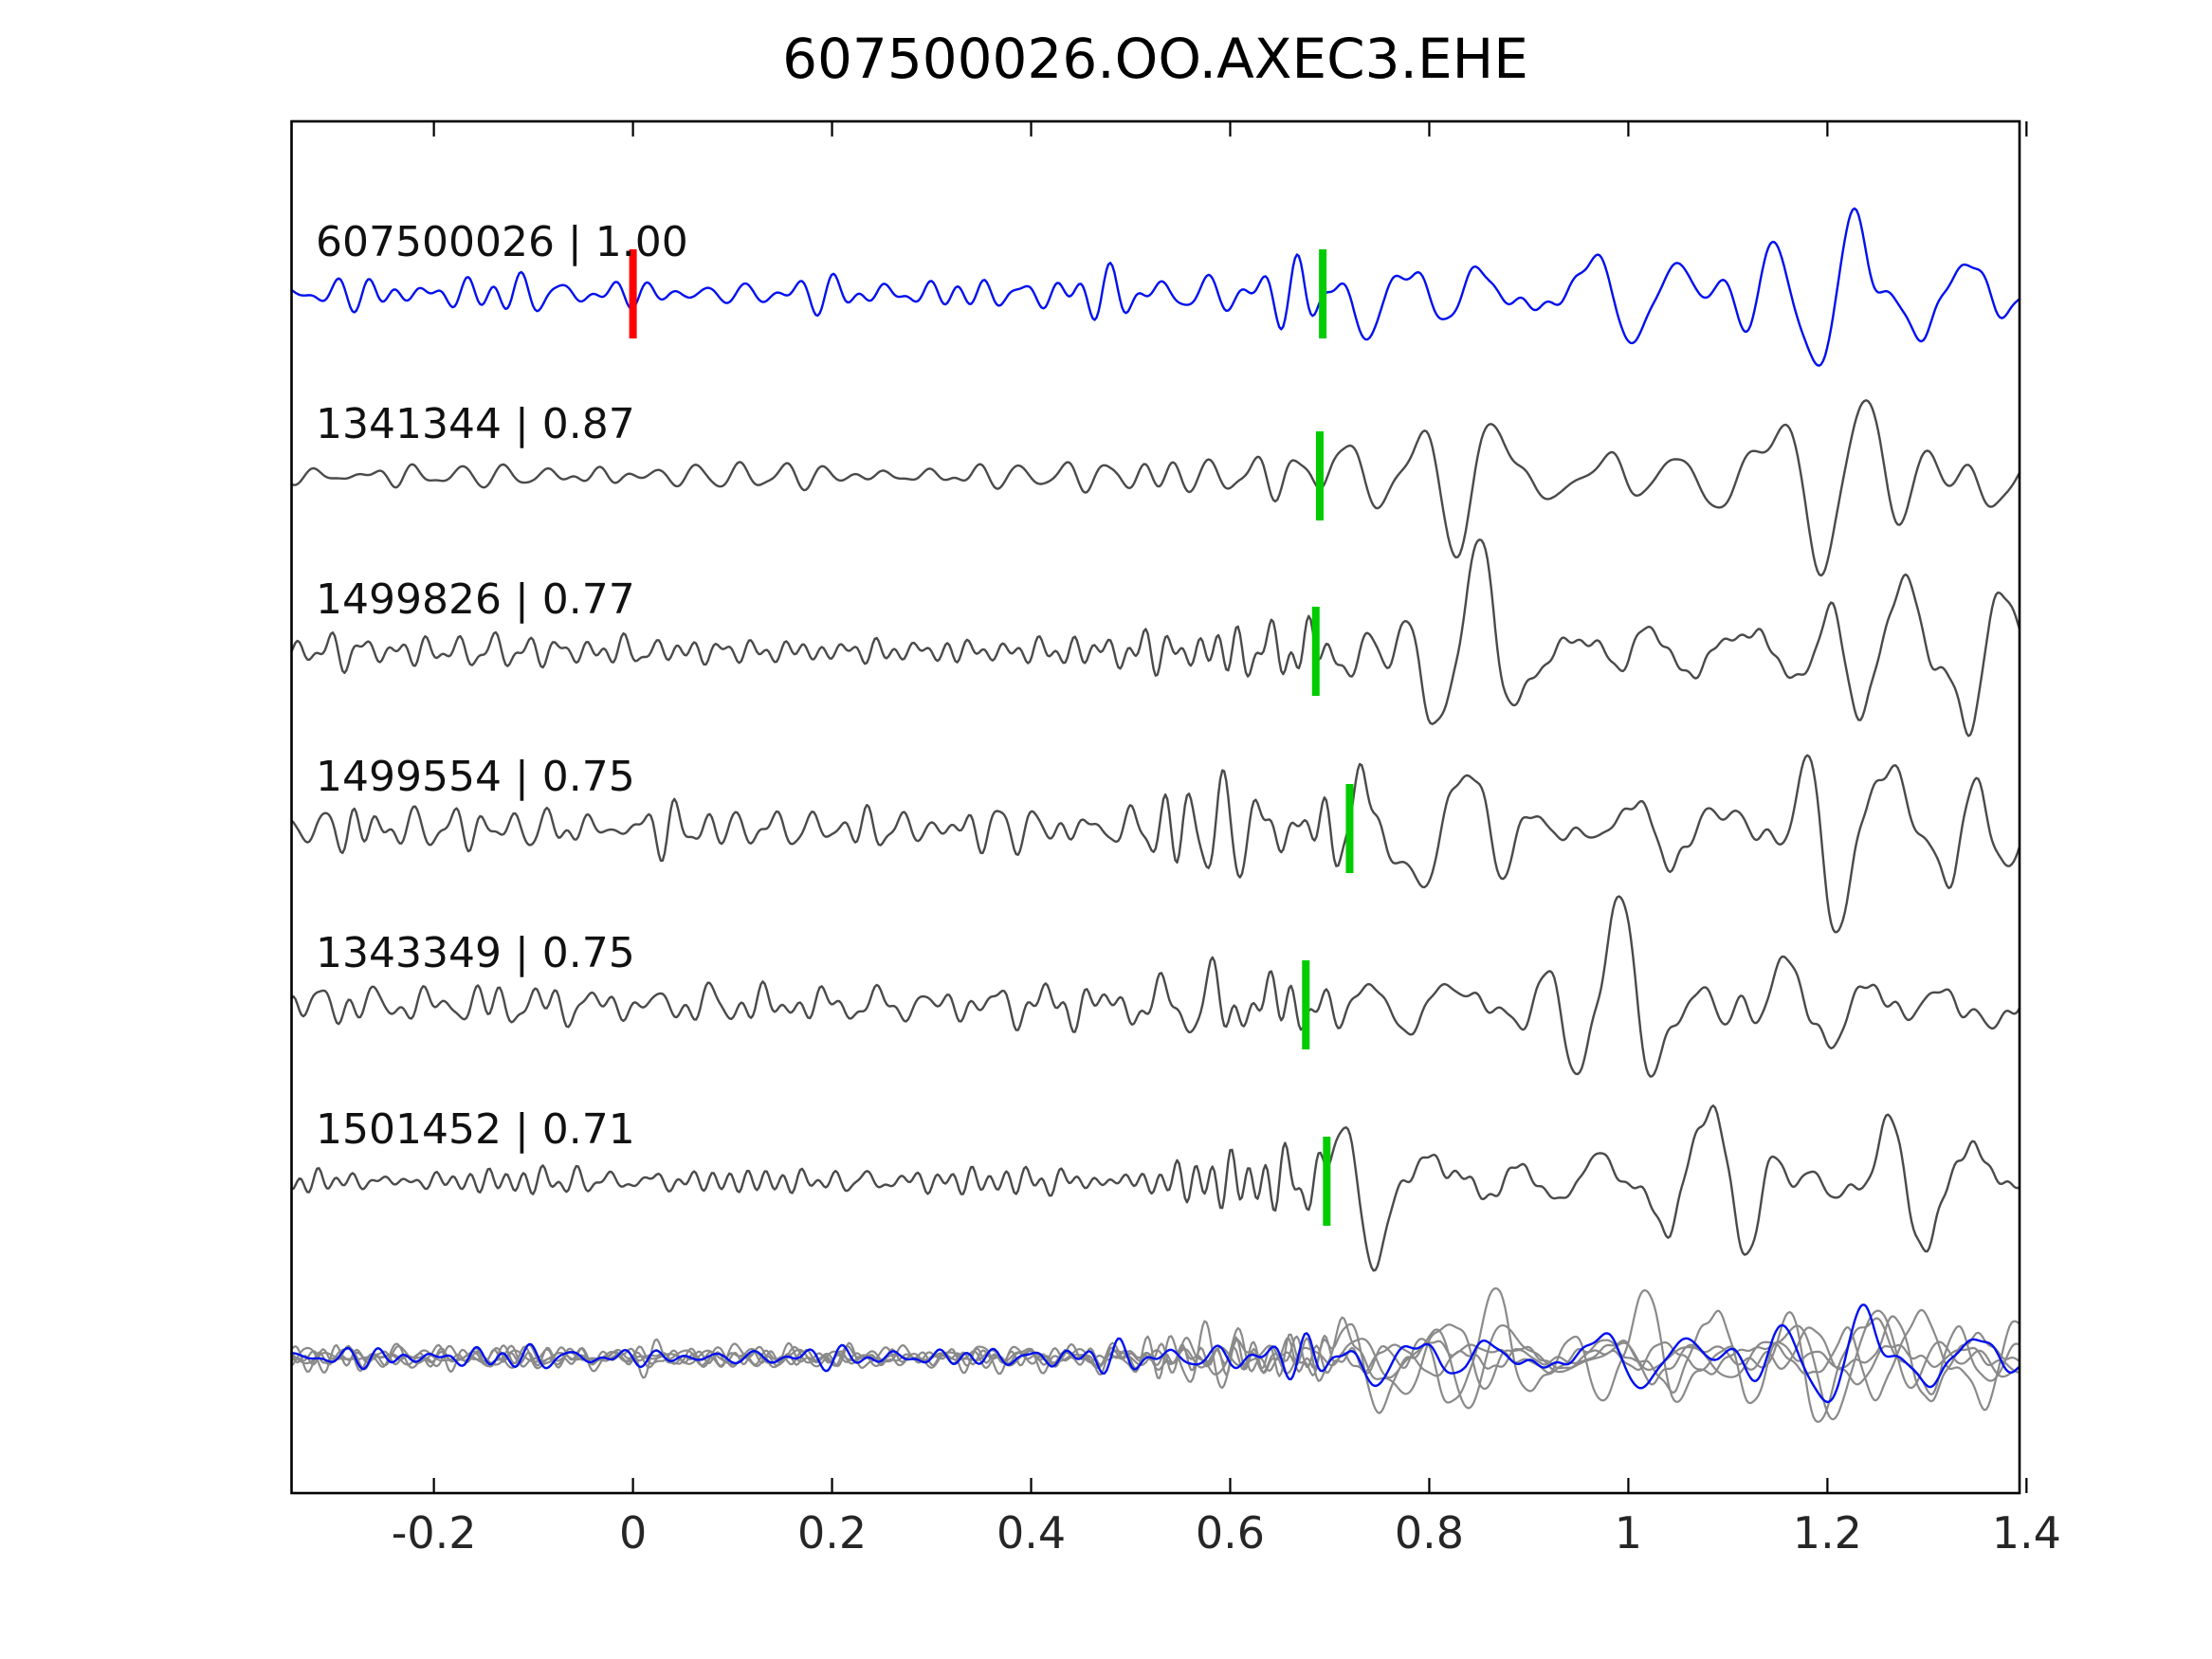  Describe the element at coordinates (1230, 1533) in the screenshot. I see `x-tick-label: 0.6` at that location.